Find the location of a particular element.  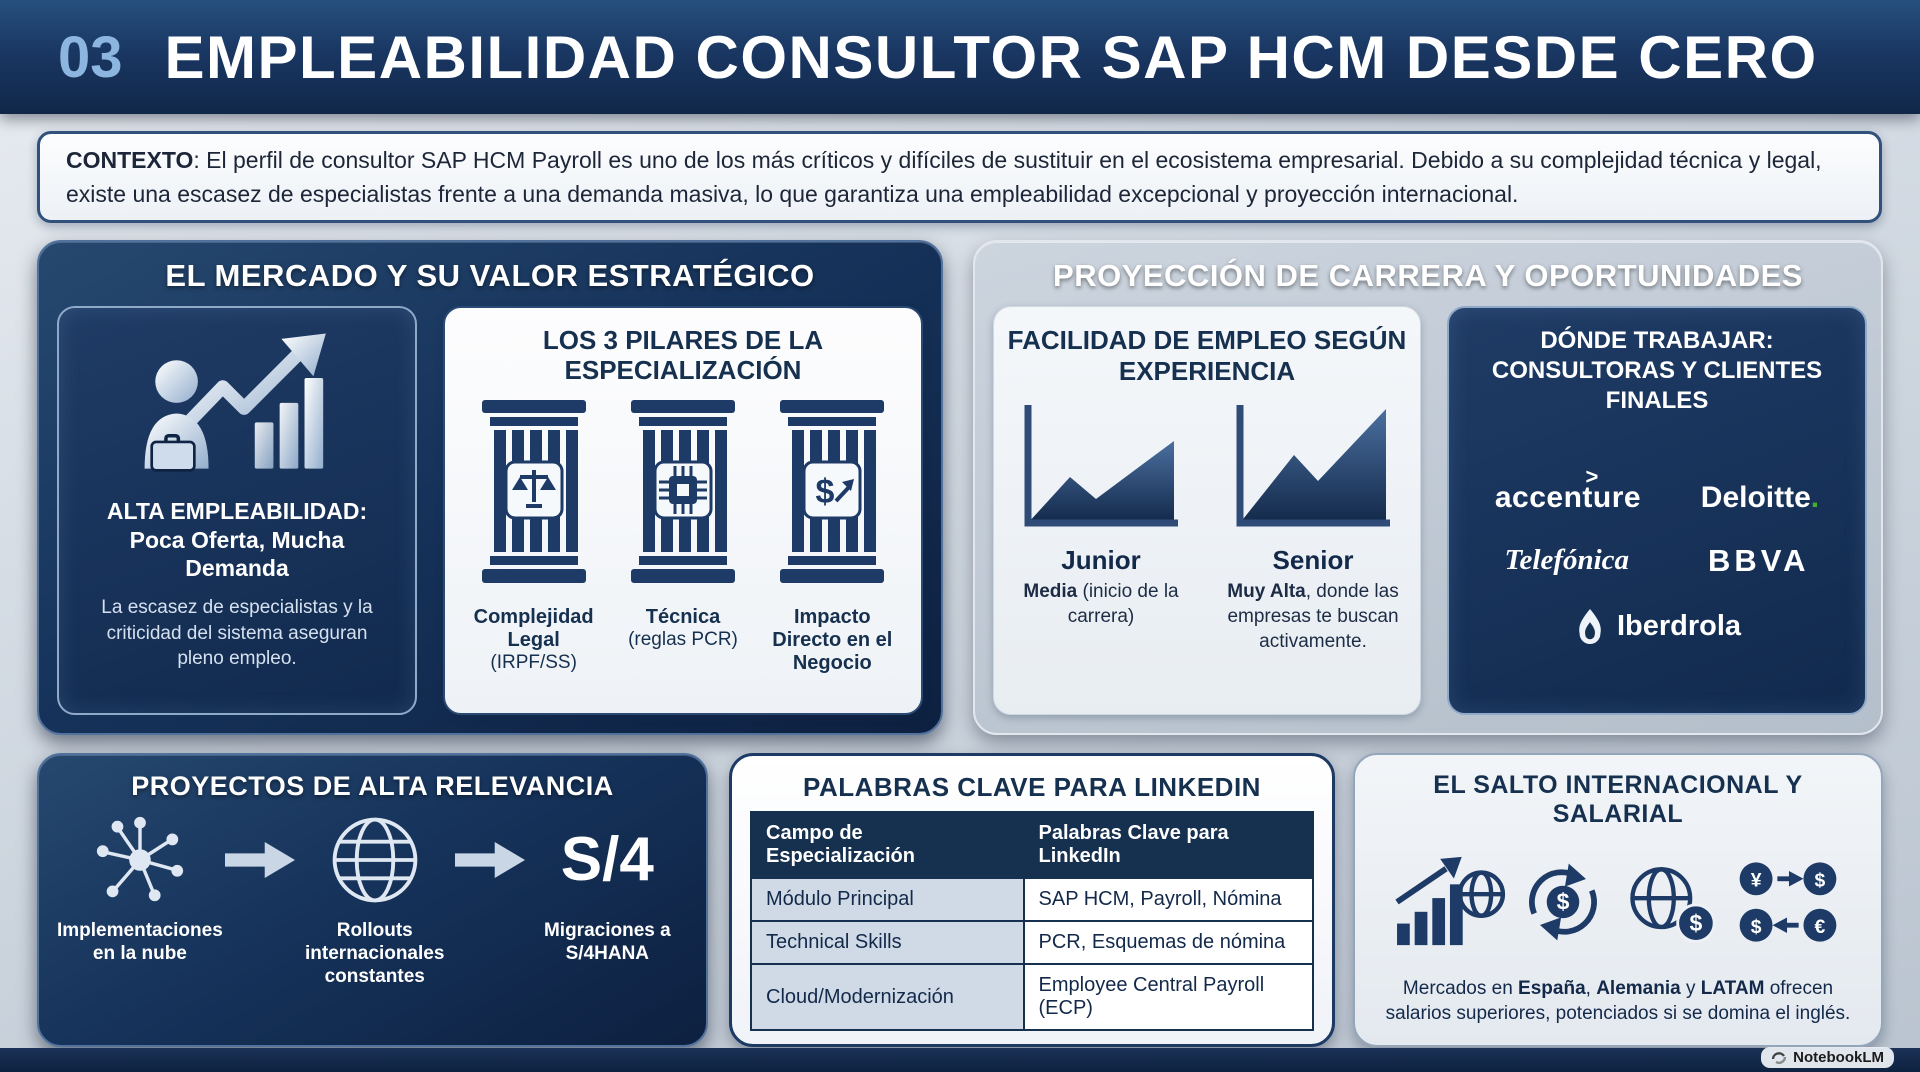

logo-row-2: Telefónica BBVA is located at coordinates (1657, 561).